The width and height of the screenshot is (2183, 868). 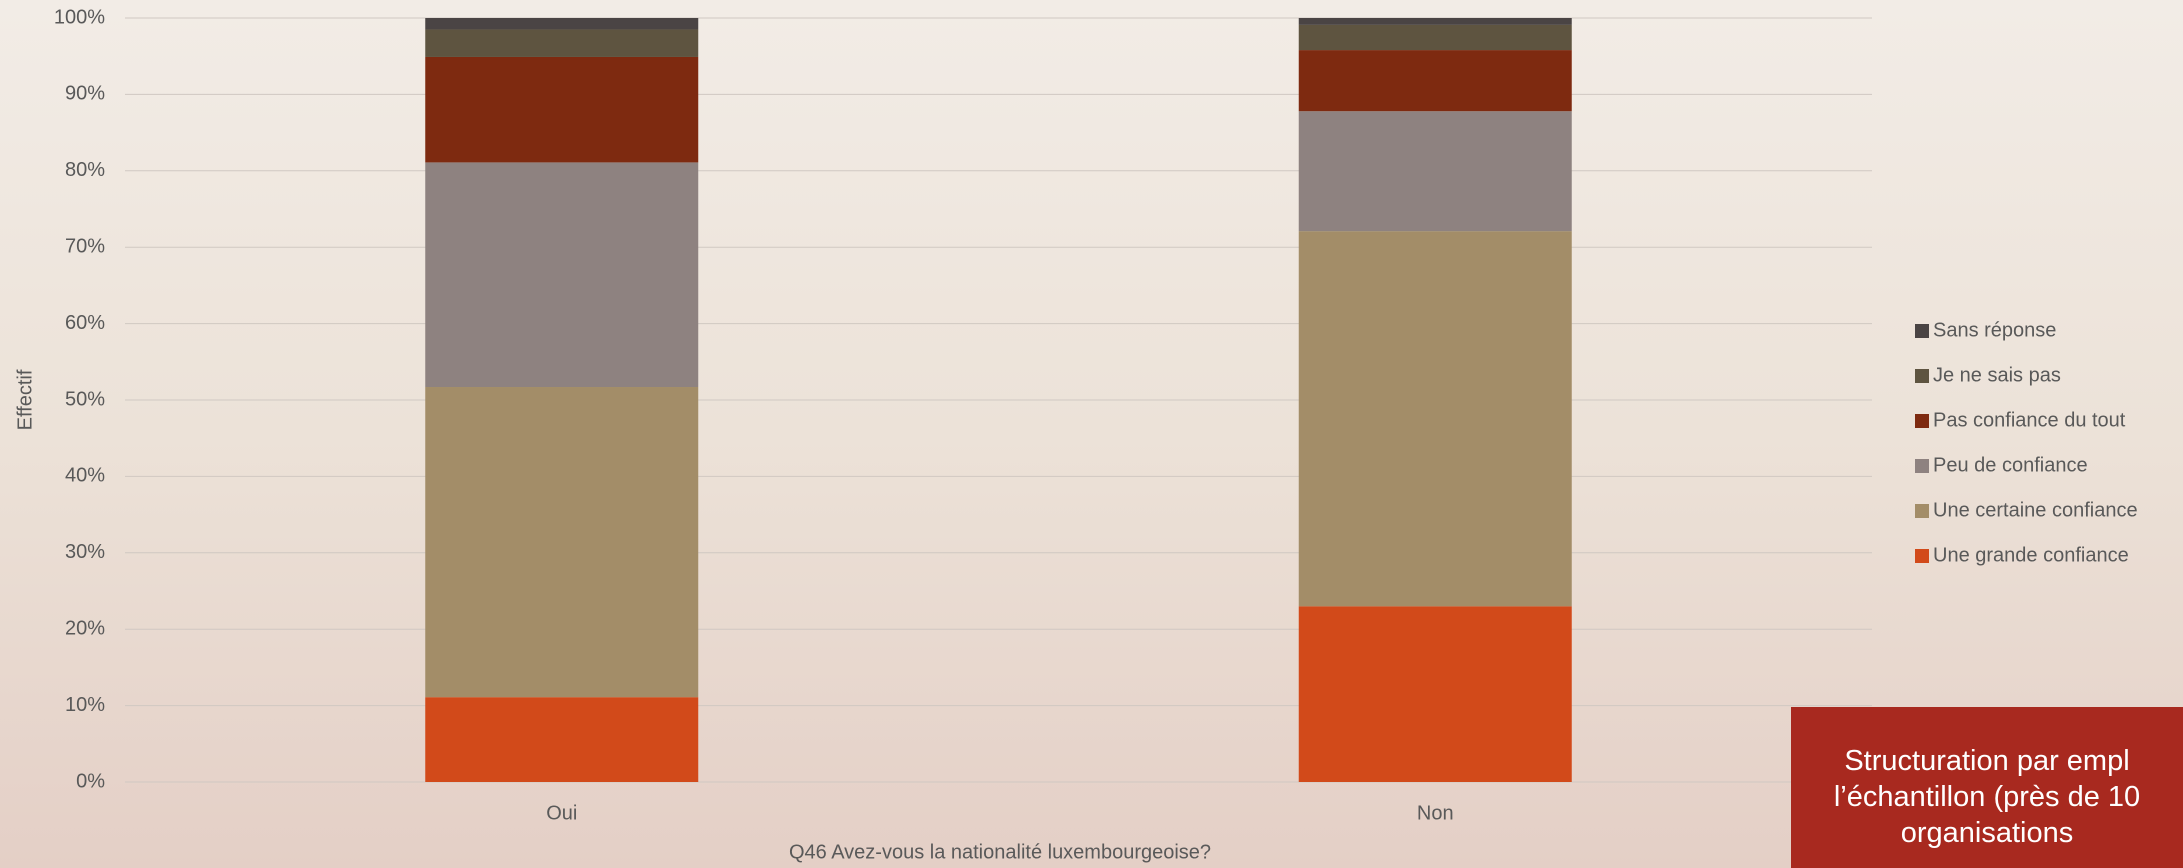 What do you see at coordinates (85, 476) in the screenshot?
I see `y-tick-label: 40%` at bounding box center [85, 476].